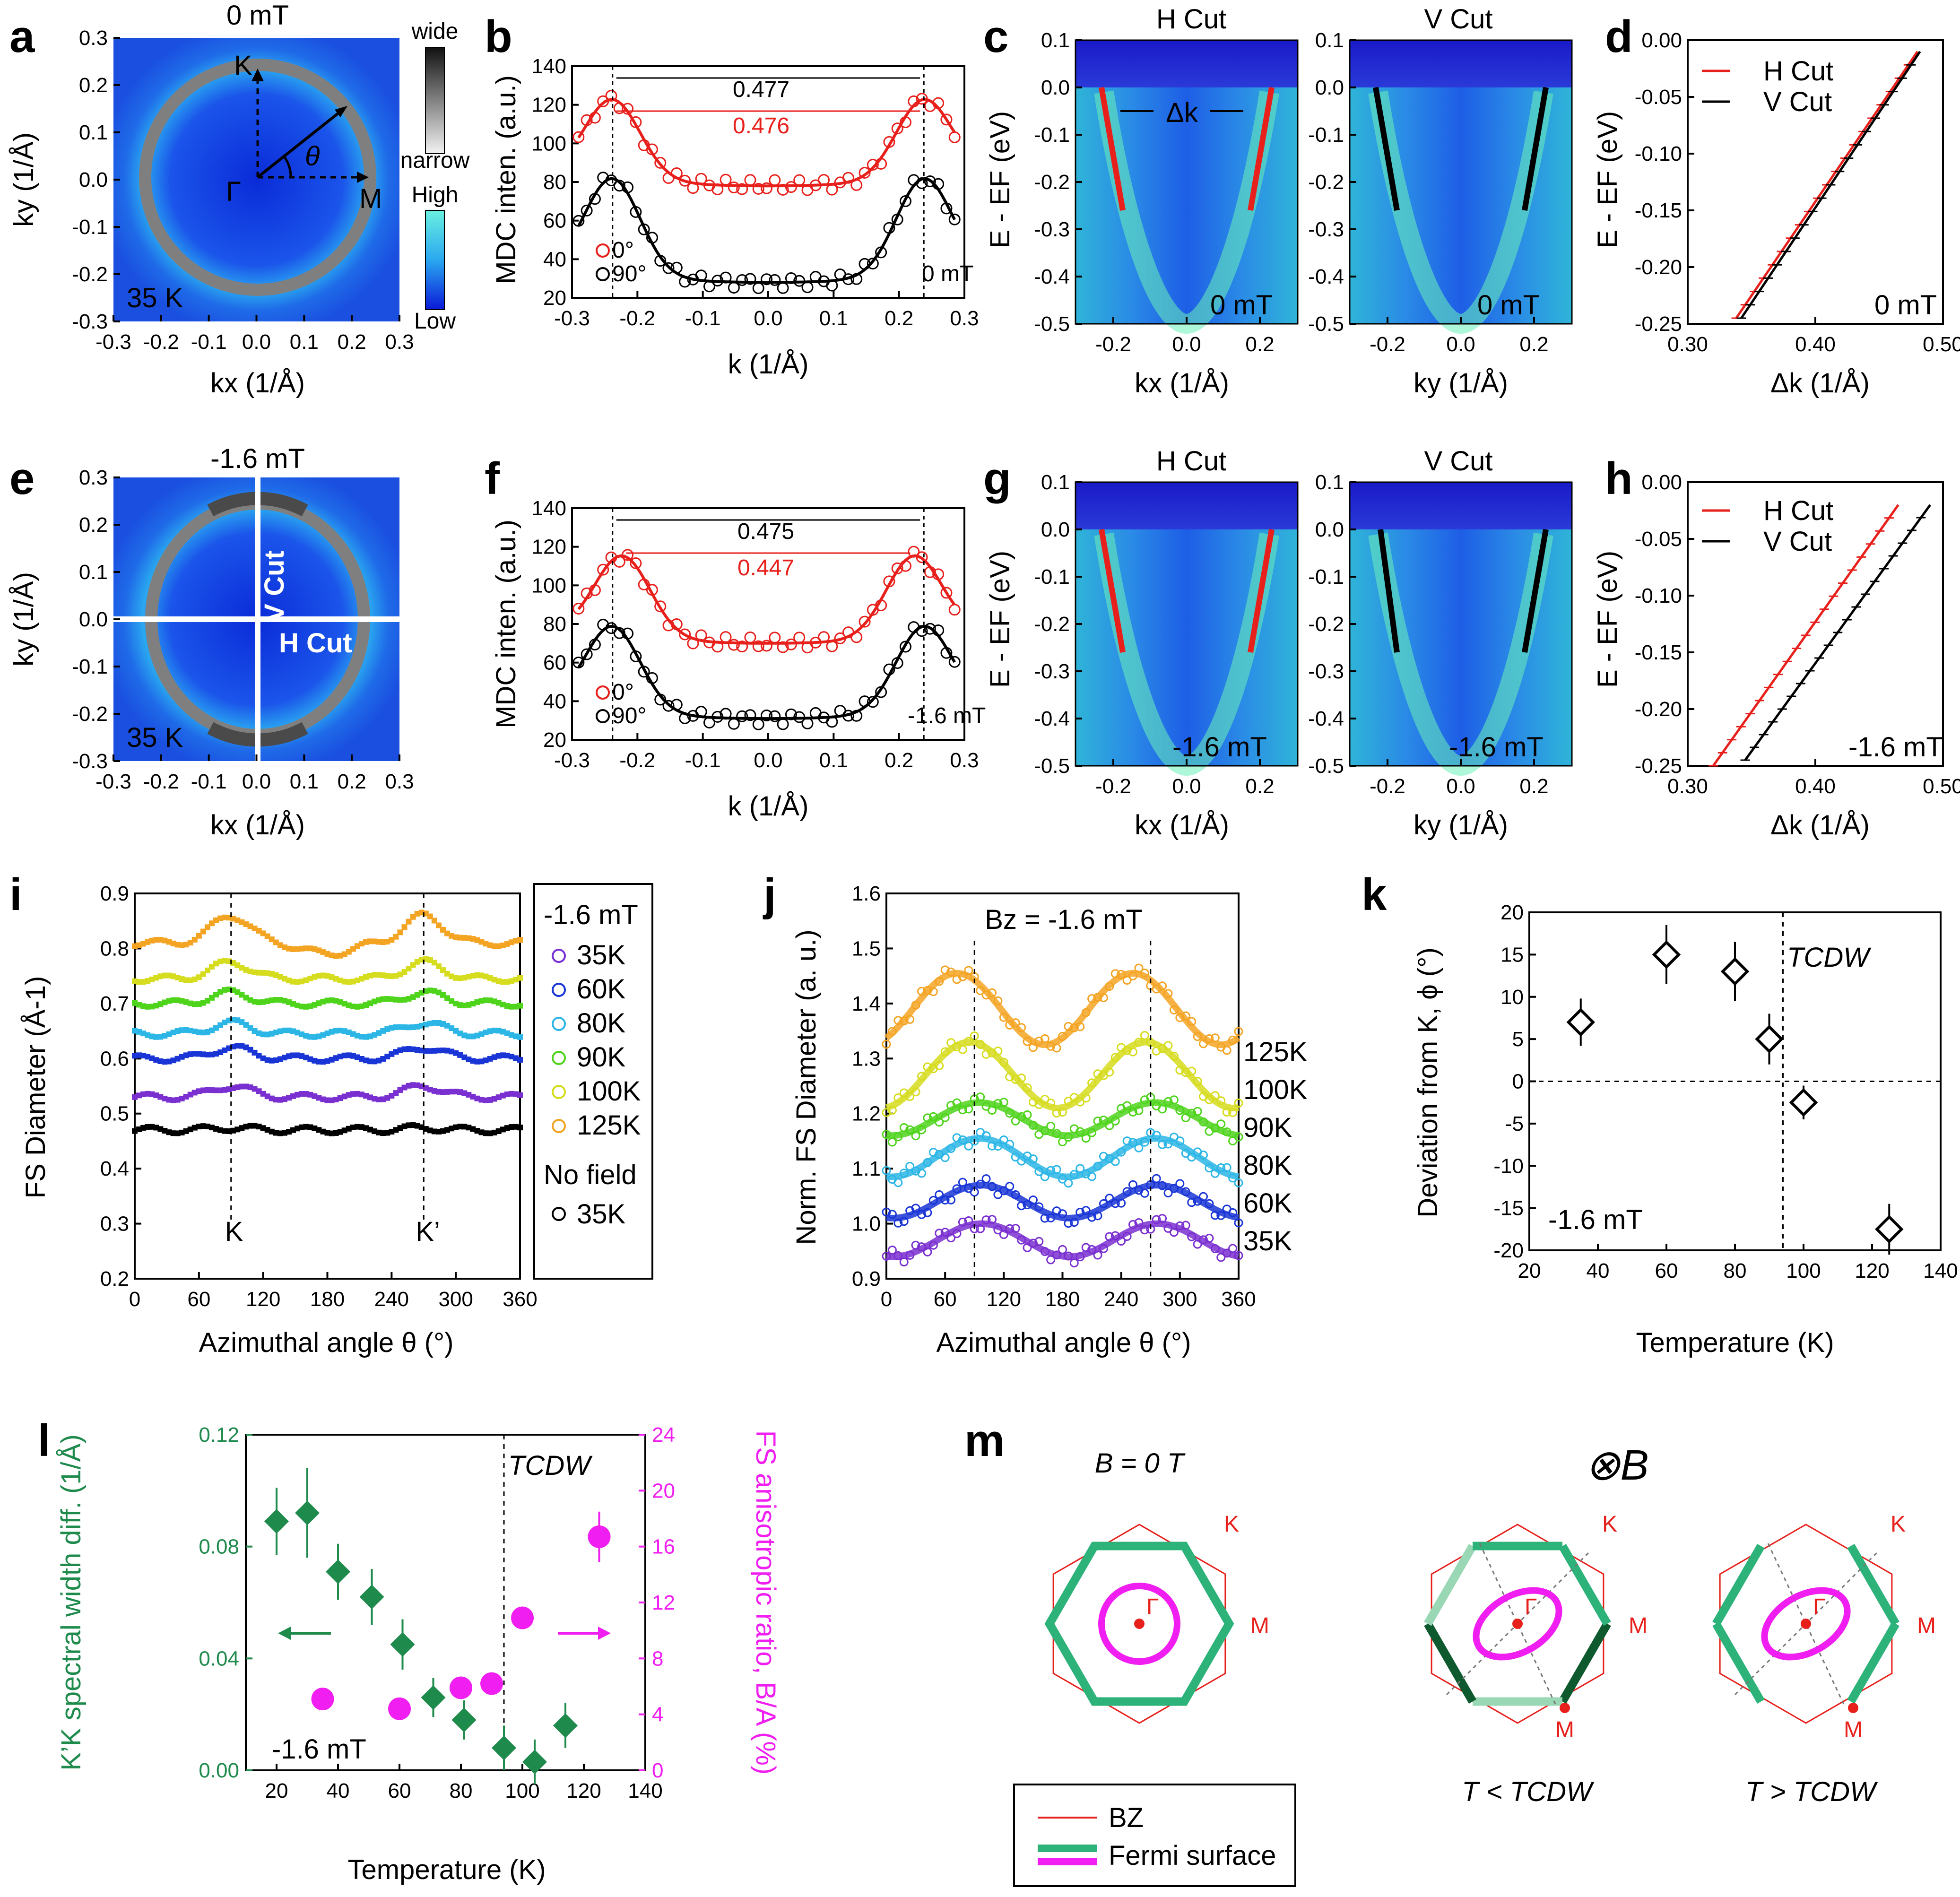 This screenshot has height=1897, width=1960. What do you see at coordinates (1461, 825) in the screenshot?
I see `x-axis-label-v: ky (1/Å)` at bounding box center [1461, 825].